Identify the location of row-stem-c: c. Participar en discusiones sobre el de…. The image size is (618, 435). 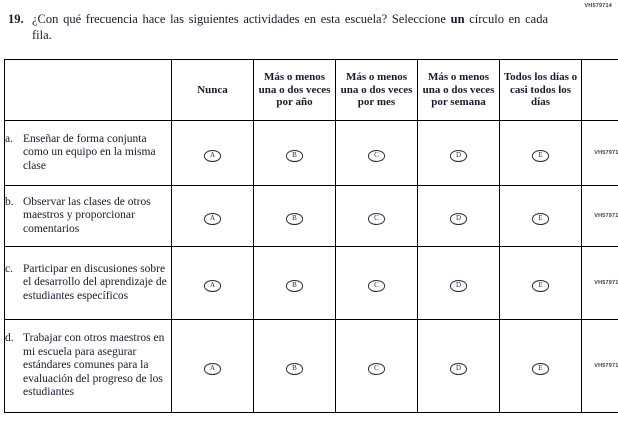
(88, 283).